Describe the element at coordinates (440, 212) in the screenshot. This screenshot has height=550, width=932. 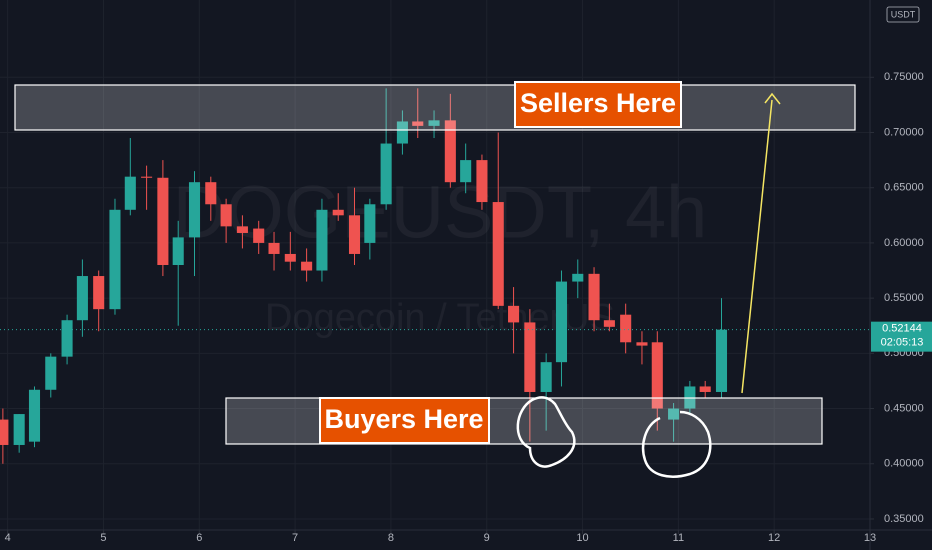
I see `watermark: DOGEUSDT, 4h` at that location.